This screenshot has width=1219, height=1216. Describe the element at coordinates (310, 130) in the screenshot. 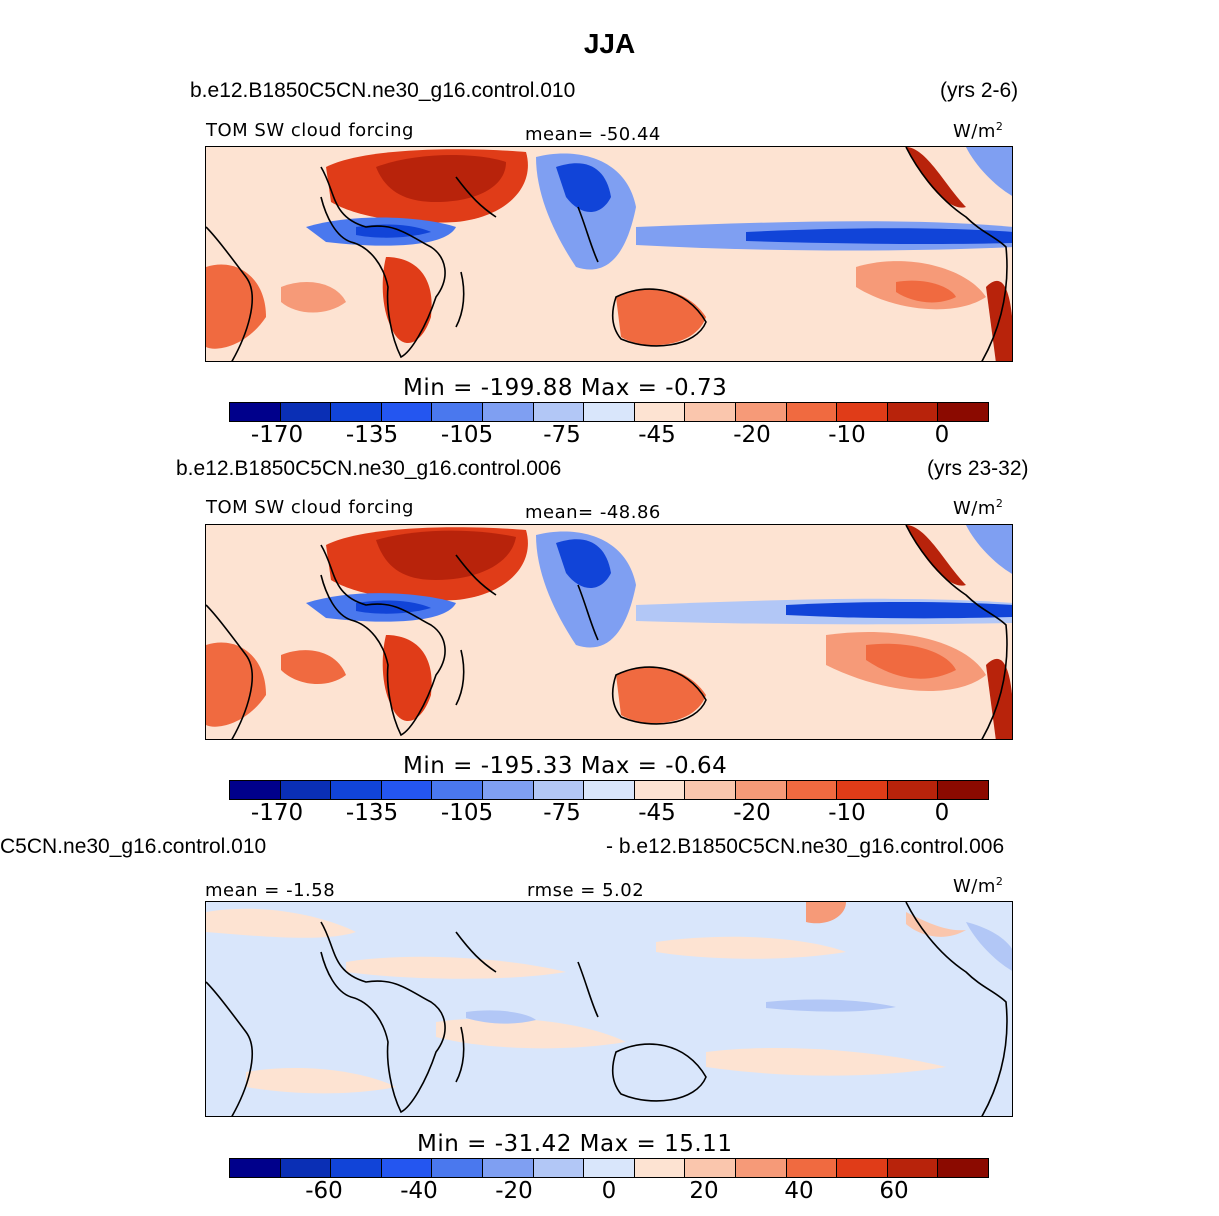

I see `panel1-variable-label: TOM SW cloud forcing` at that location.